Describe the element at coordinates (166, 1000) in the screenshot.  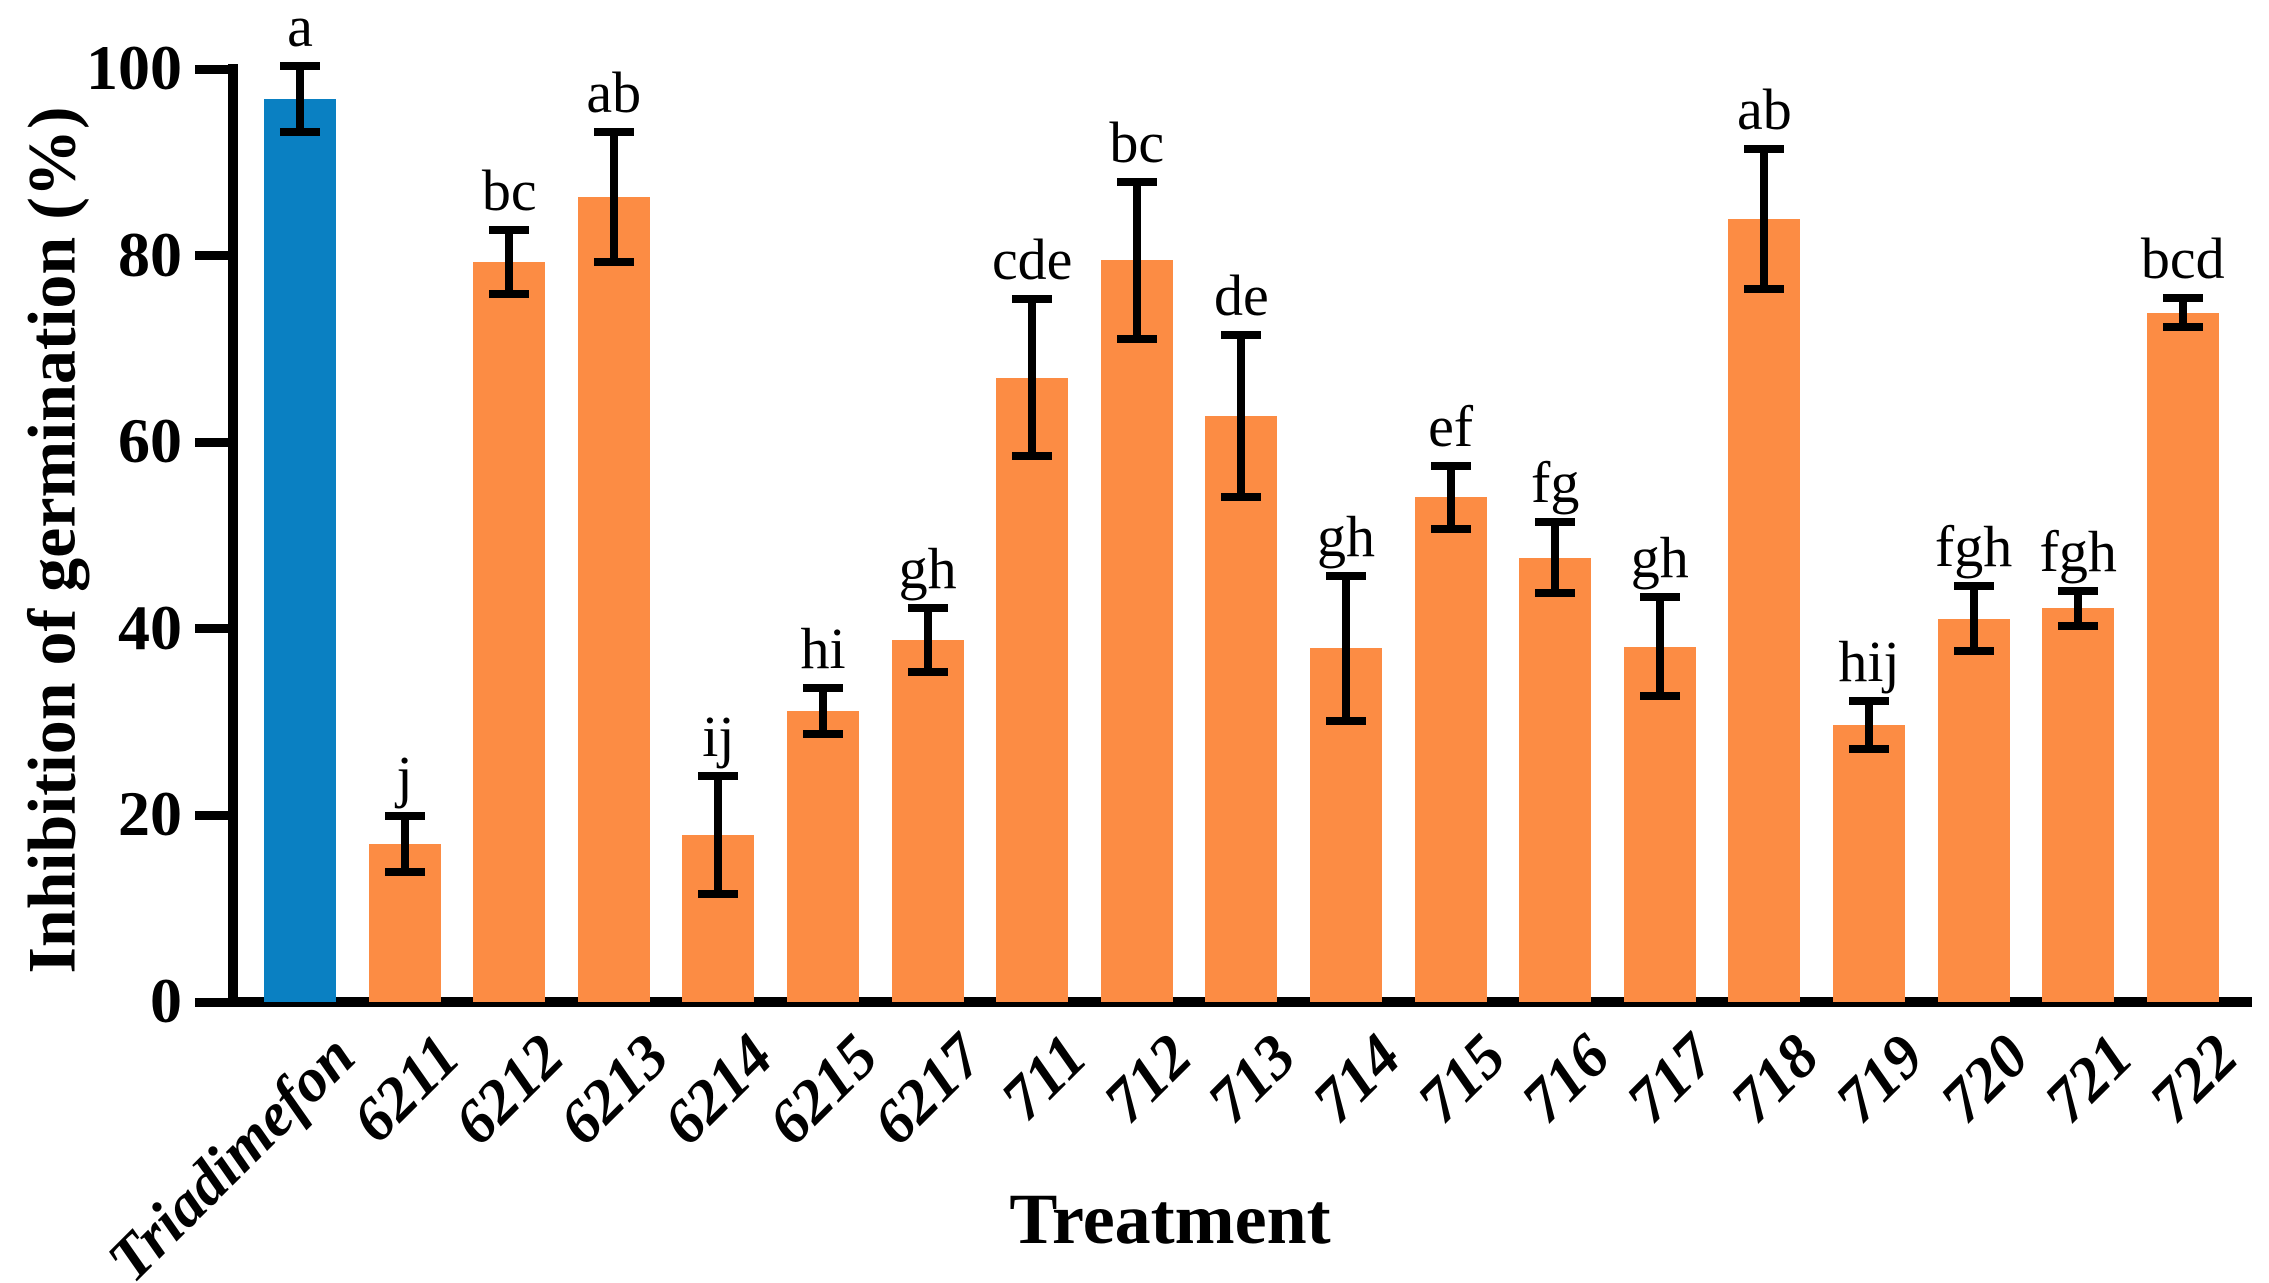
I see `y-tick-label: 0` at that location.